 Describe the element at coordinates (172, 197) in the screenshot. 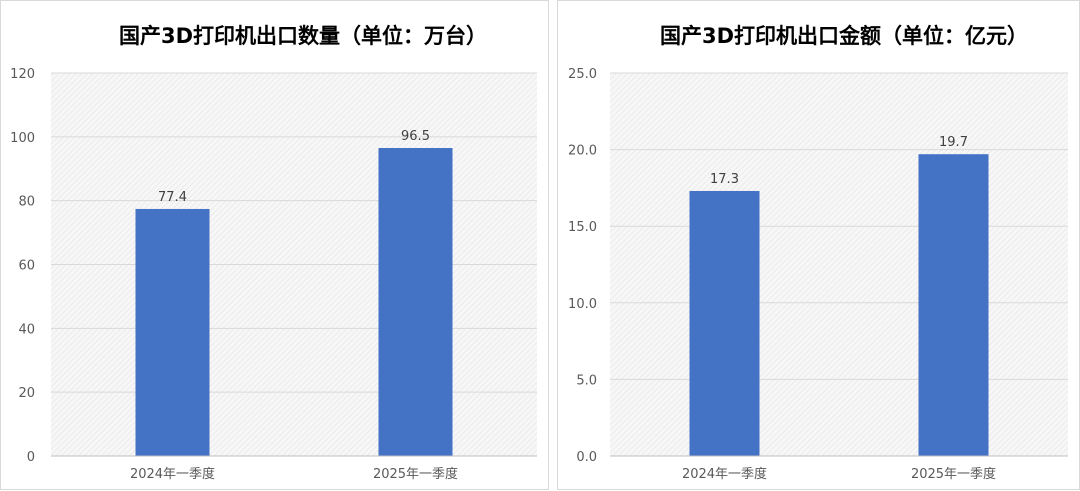

I see `data-label: 77.4` at that location.